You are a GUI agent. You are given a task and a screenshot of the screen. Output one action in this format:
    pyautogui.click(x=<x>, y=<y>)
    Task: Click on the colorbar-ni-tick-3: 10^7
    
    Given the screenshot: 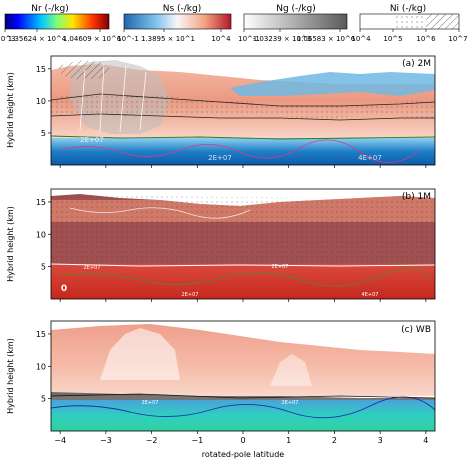 What is the action you would take?
    pyautogui.click(x=458, y=36)
    